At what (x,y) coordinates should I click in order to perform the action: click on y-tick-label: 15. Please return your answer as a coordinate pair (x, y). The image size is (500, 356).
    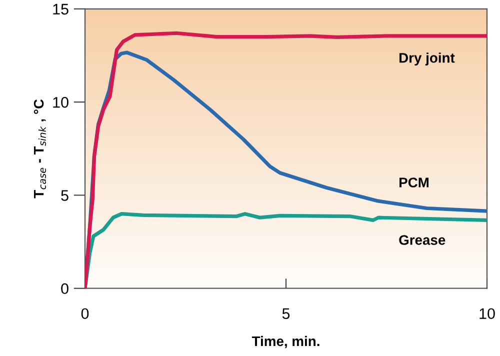
    Looking at the image, I should click on (60, 9).